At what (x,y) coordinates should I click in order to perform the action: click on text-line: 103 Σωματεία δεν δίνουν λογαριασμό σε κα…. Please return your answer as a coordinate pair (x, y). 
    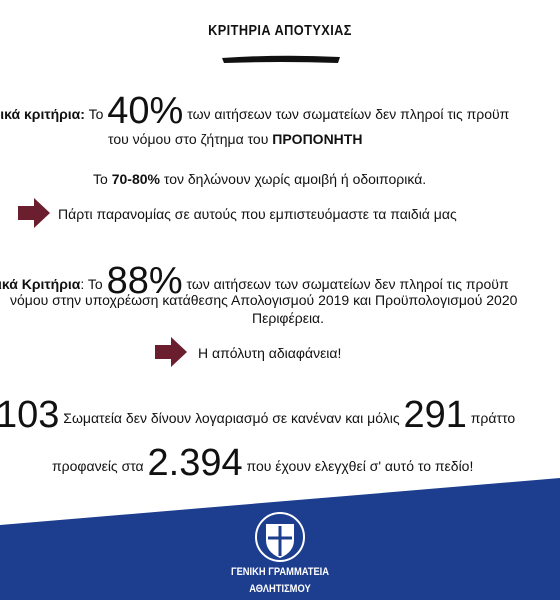
    Looking at the image, I should click on (257, 415).